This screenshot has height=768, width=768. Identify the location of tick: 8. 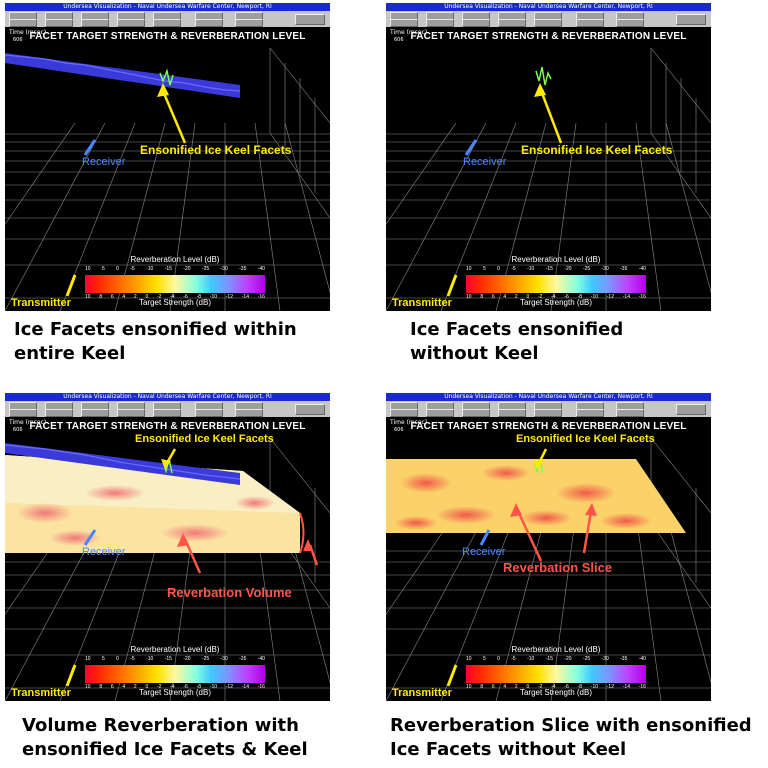
(482, 297).